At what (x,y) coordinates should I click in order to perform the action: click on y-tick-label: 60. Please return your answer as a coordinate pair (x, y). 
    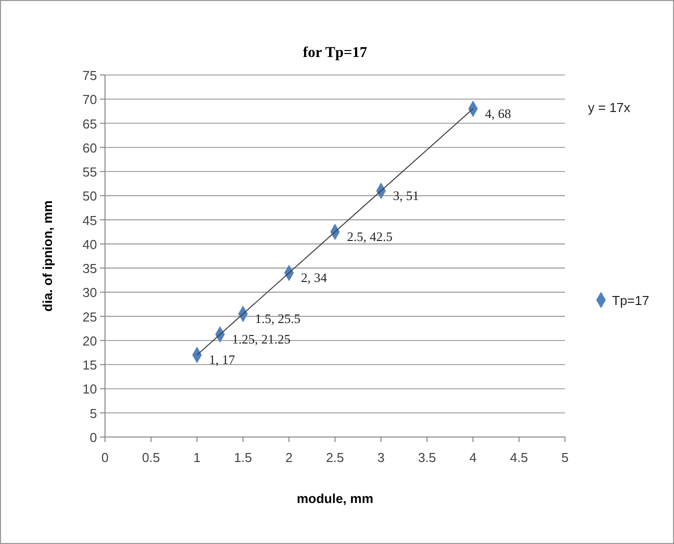
    Looking at the image, I should click on (89, 148).